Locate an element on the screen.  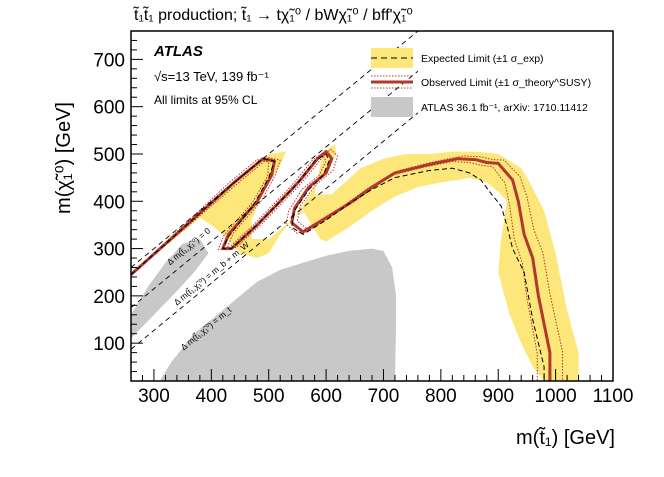
x-tick-label-300: 300 is located at coordinates (154, 396).